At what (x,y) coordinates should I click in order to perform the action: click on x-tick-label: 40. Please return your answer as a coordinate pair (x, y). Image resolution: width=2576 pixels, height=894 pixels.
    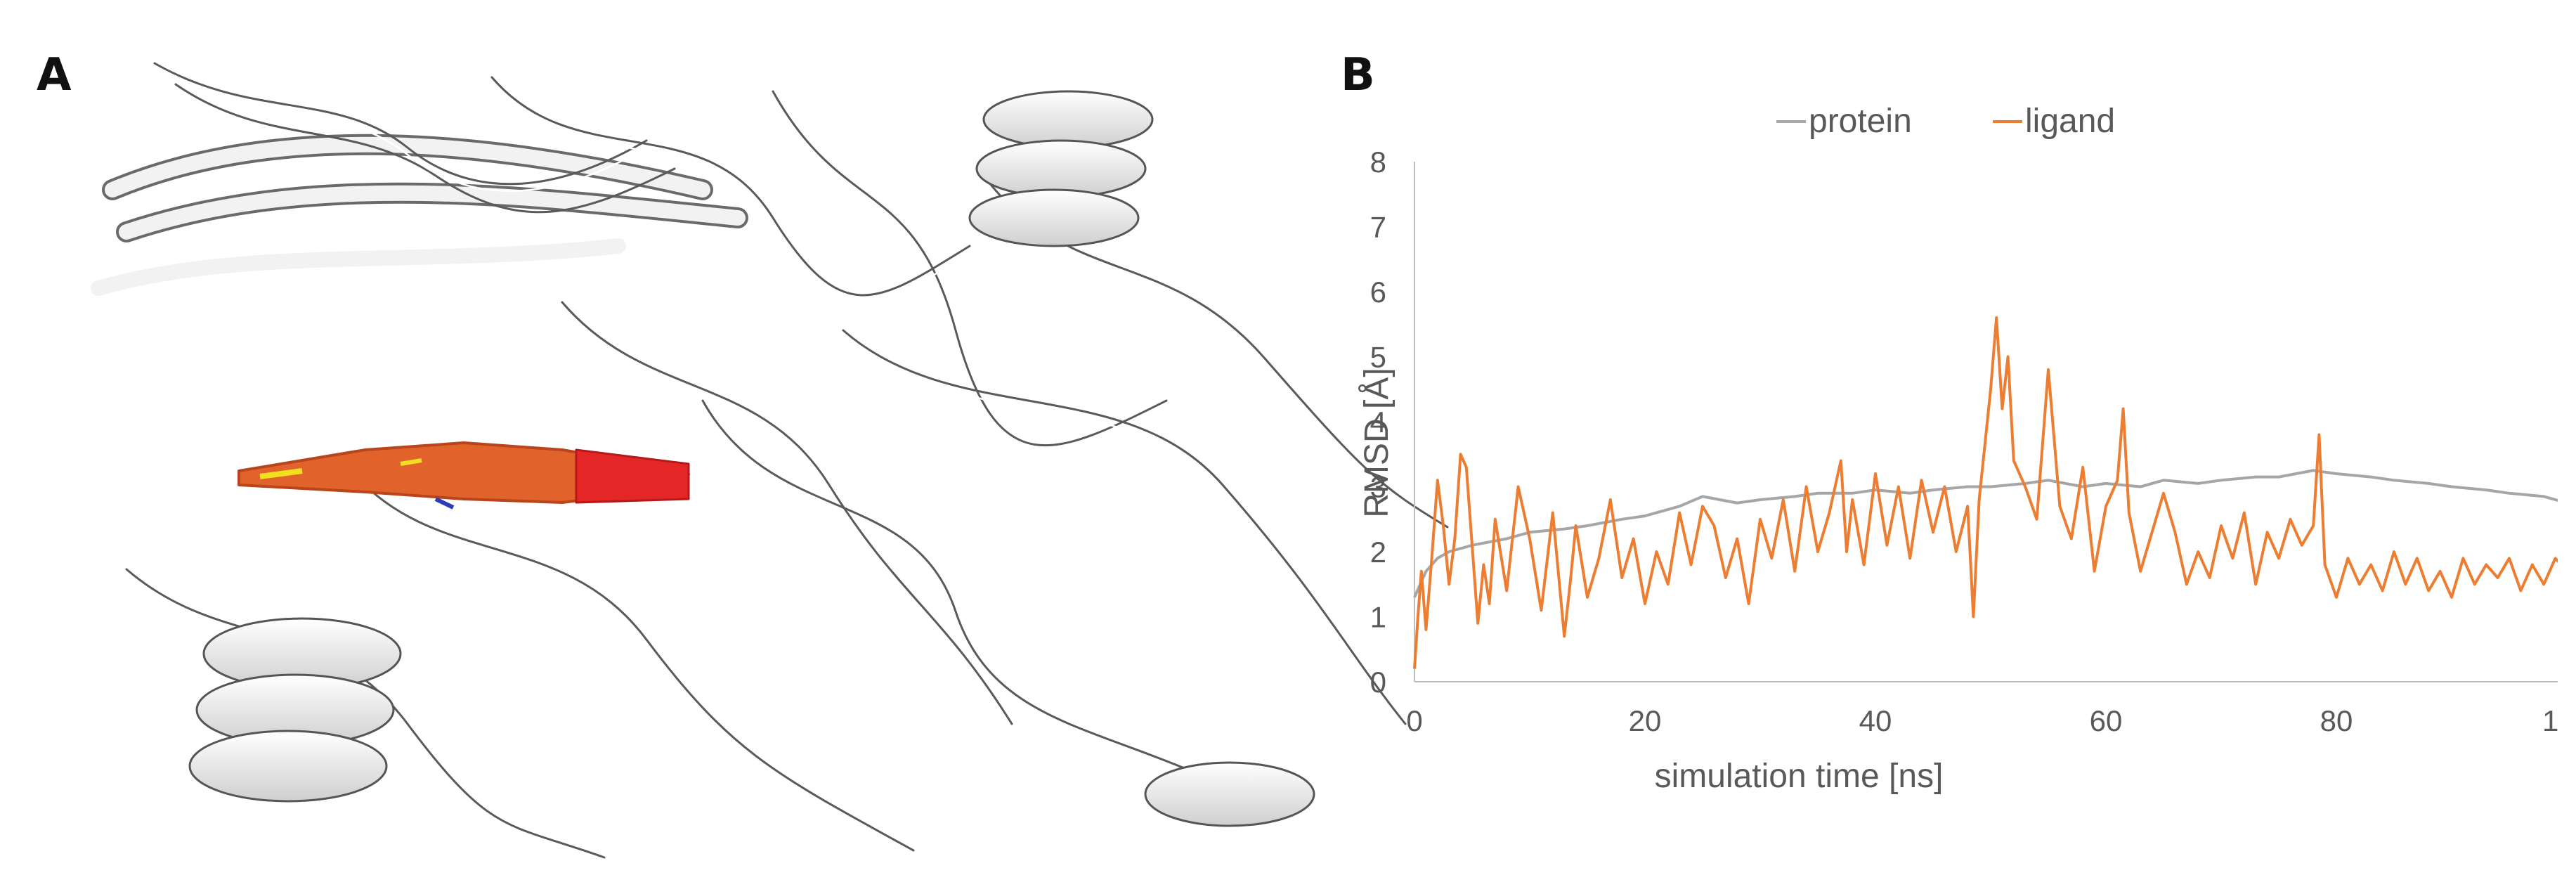
    Looking at the image, I should click on (1875, 720).